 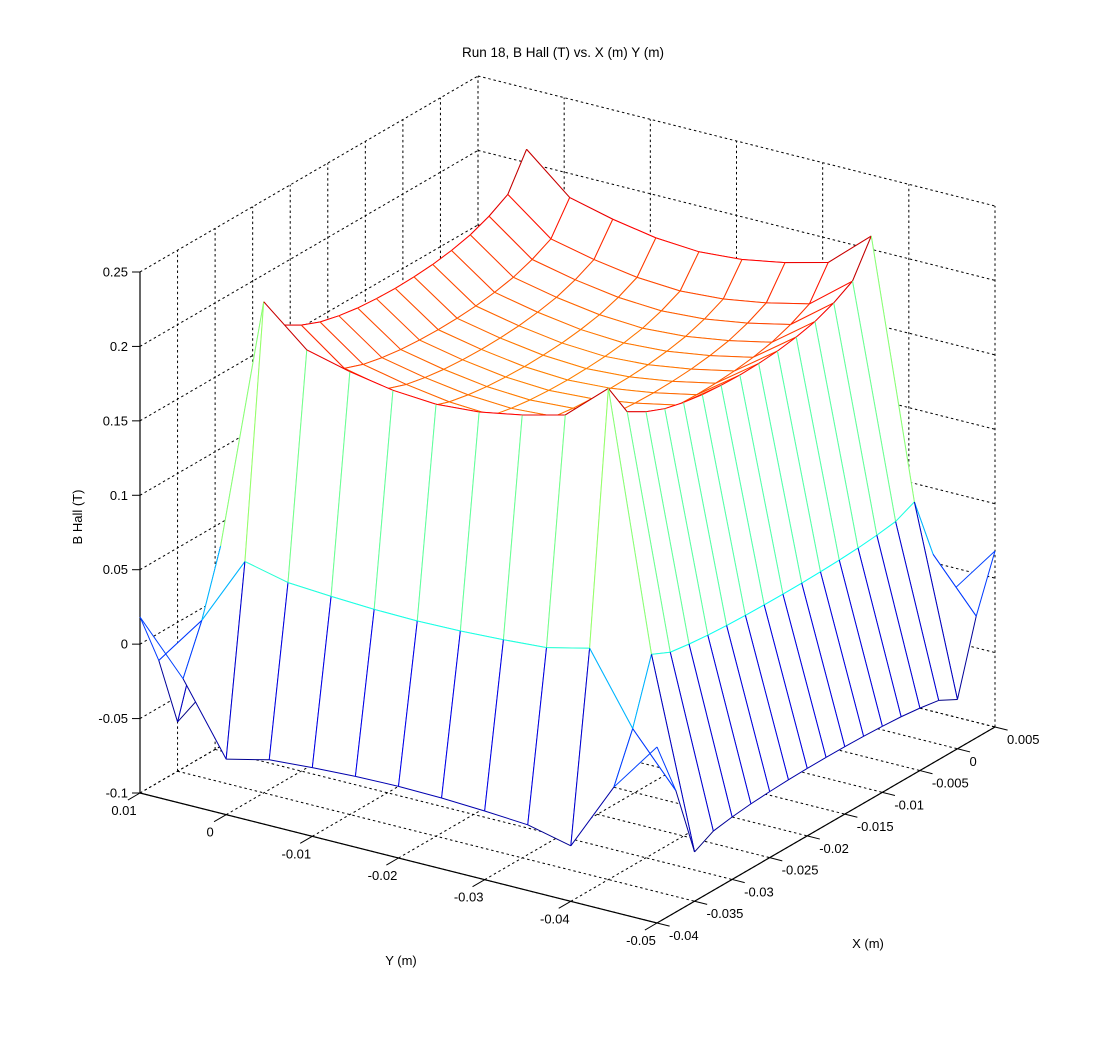 I want to click on x-tick-label: -0.015, so click(x=875, y=826).